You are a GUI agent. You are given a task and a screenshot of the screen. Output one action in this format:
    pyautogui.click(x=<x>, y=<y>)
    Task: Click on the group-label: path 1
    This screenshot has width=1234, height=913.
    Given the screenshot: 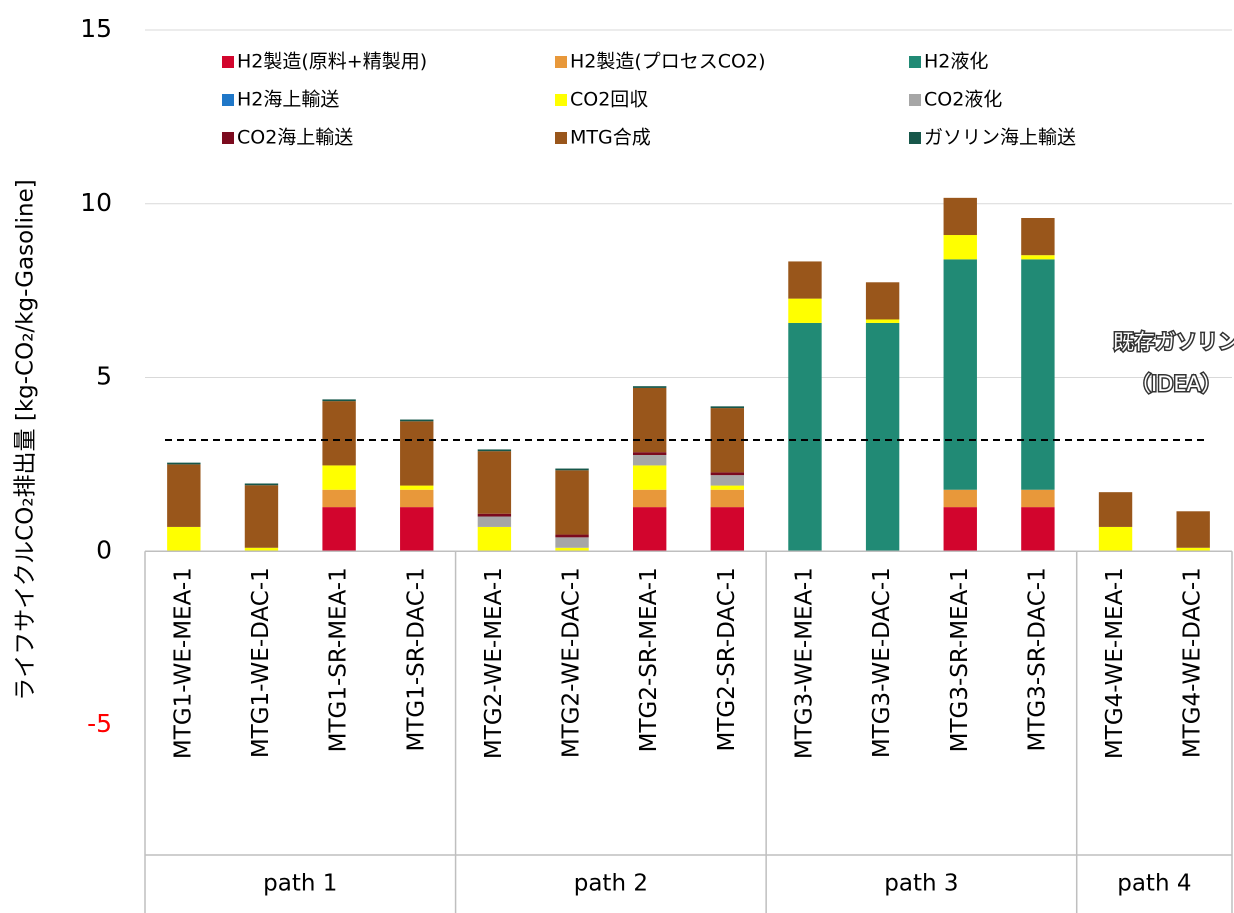 What is the action you would take?
    pyautogui.click(x=300, y=884)
    